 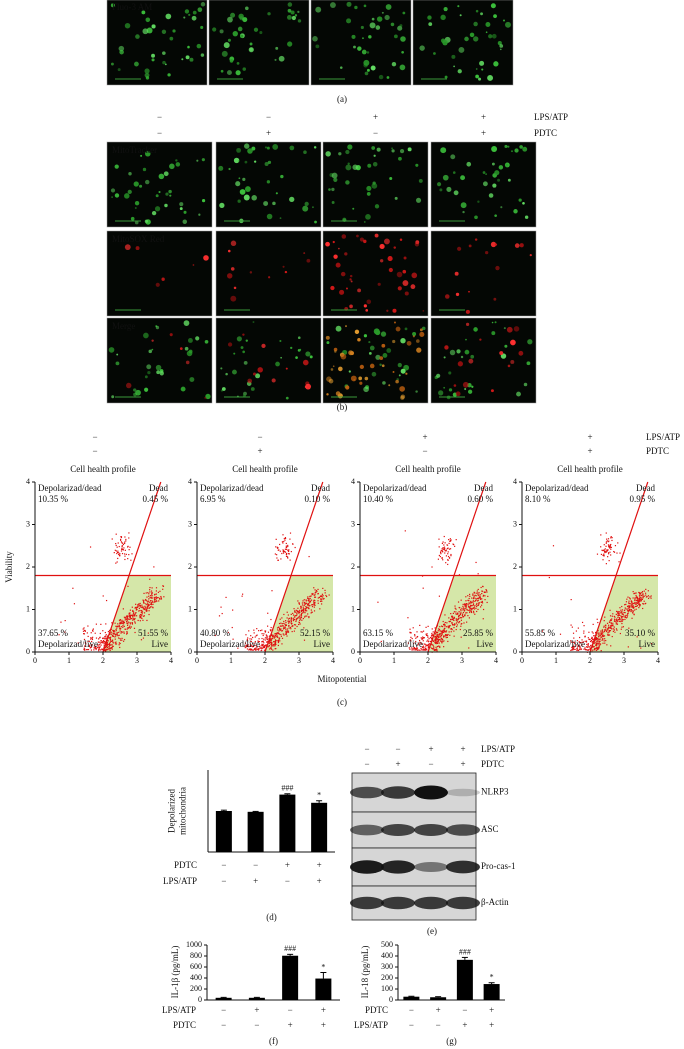 I want to click on x-tick-label: 0, so click(x=360, y=660).